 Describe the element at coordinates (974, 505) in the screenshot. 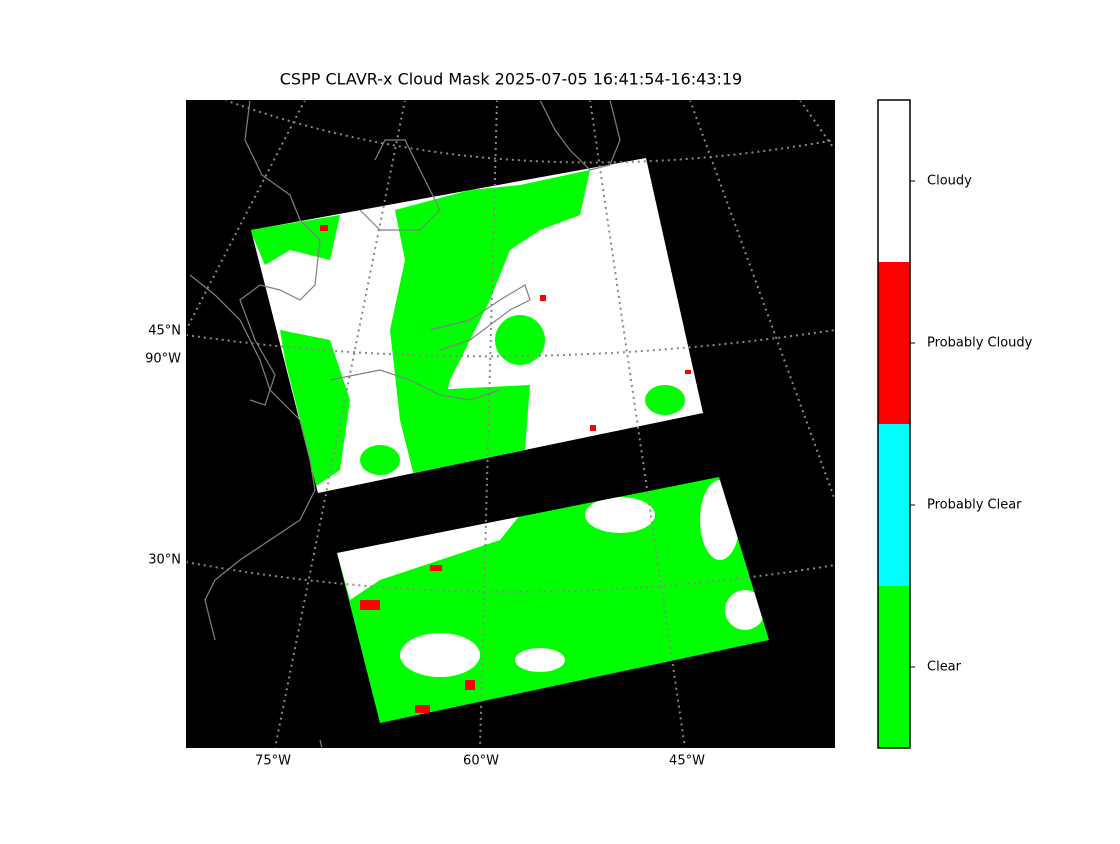

I see `colorbar-label: Probably Clear` at that location.